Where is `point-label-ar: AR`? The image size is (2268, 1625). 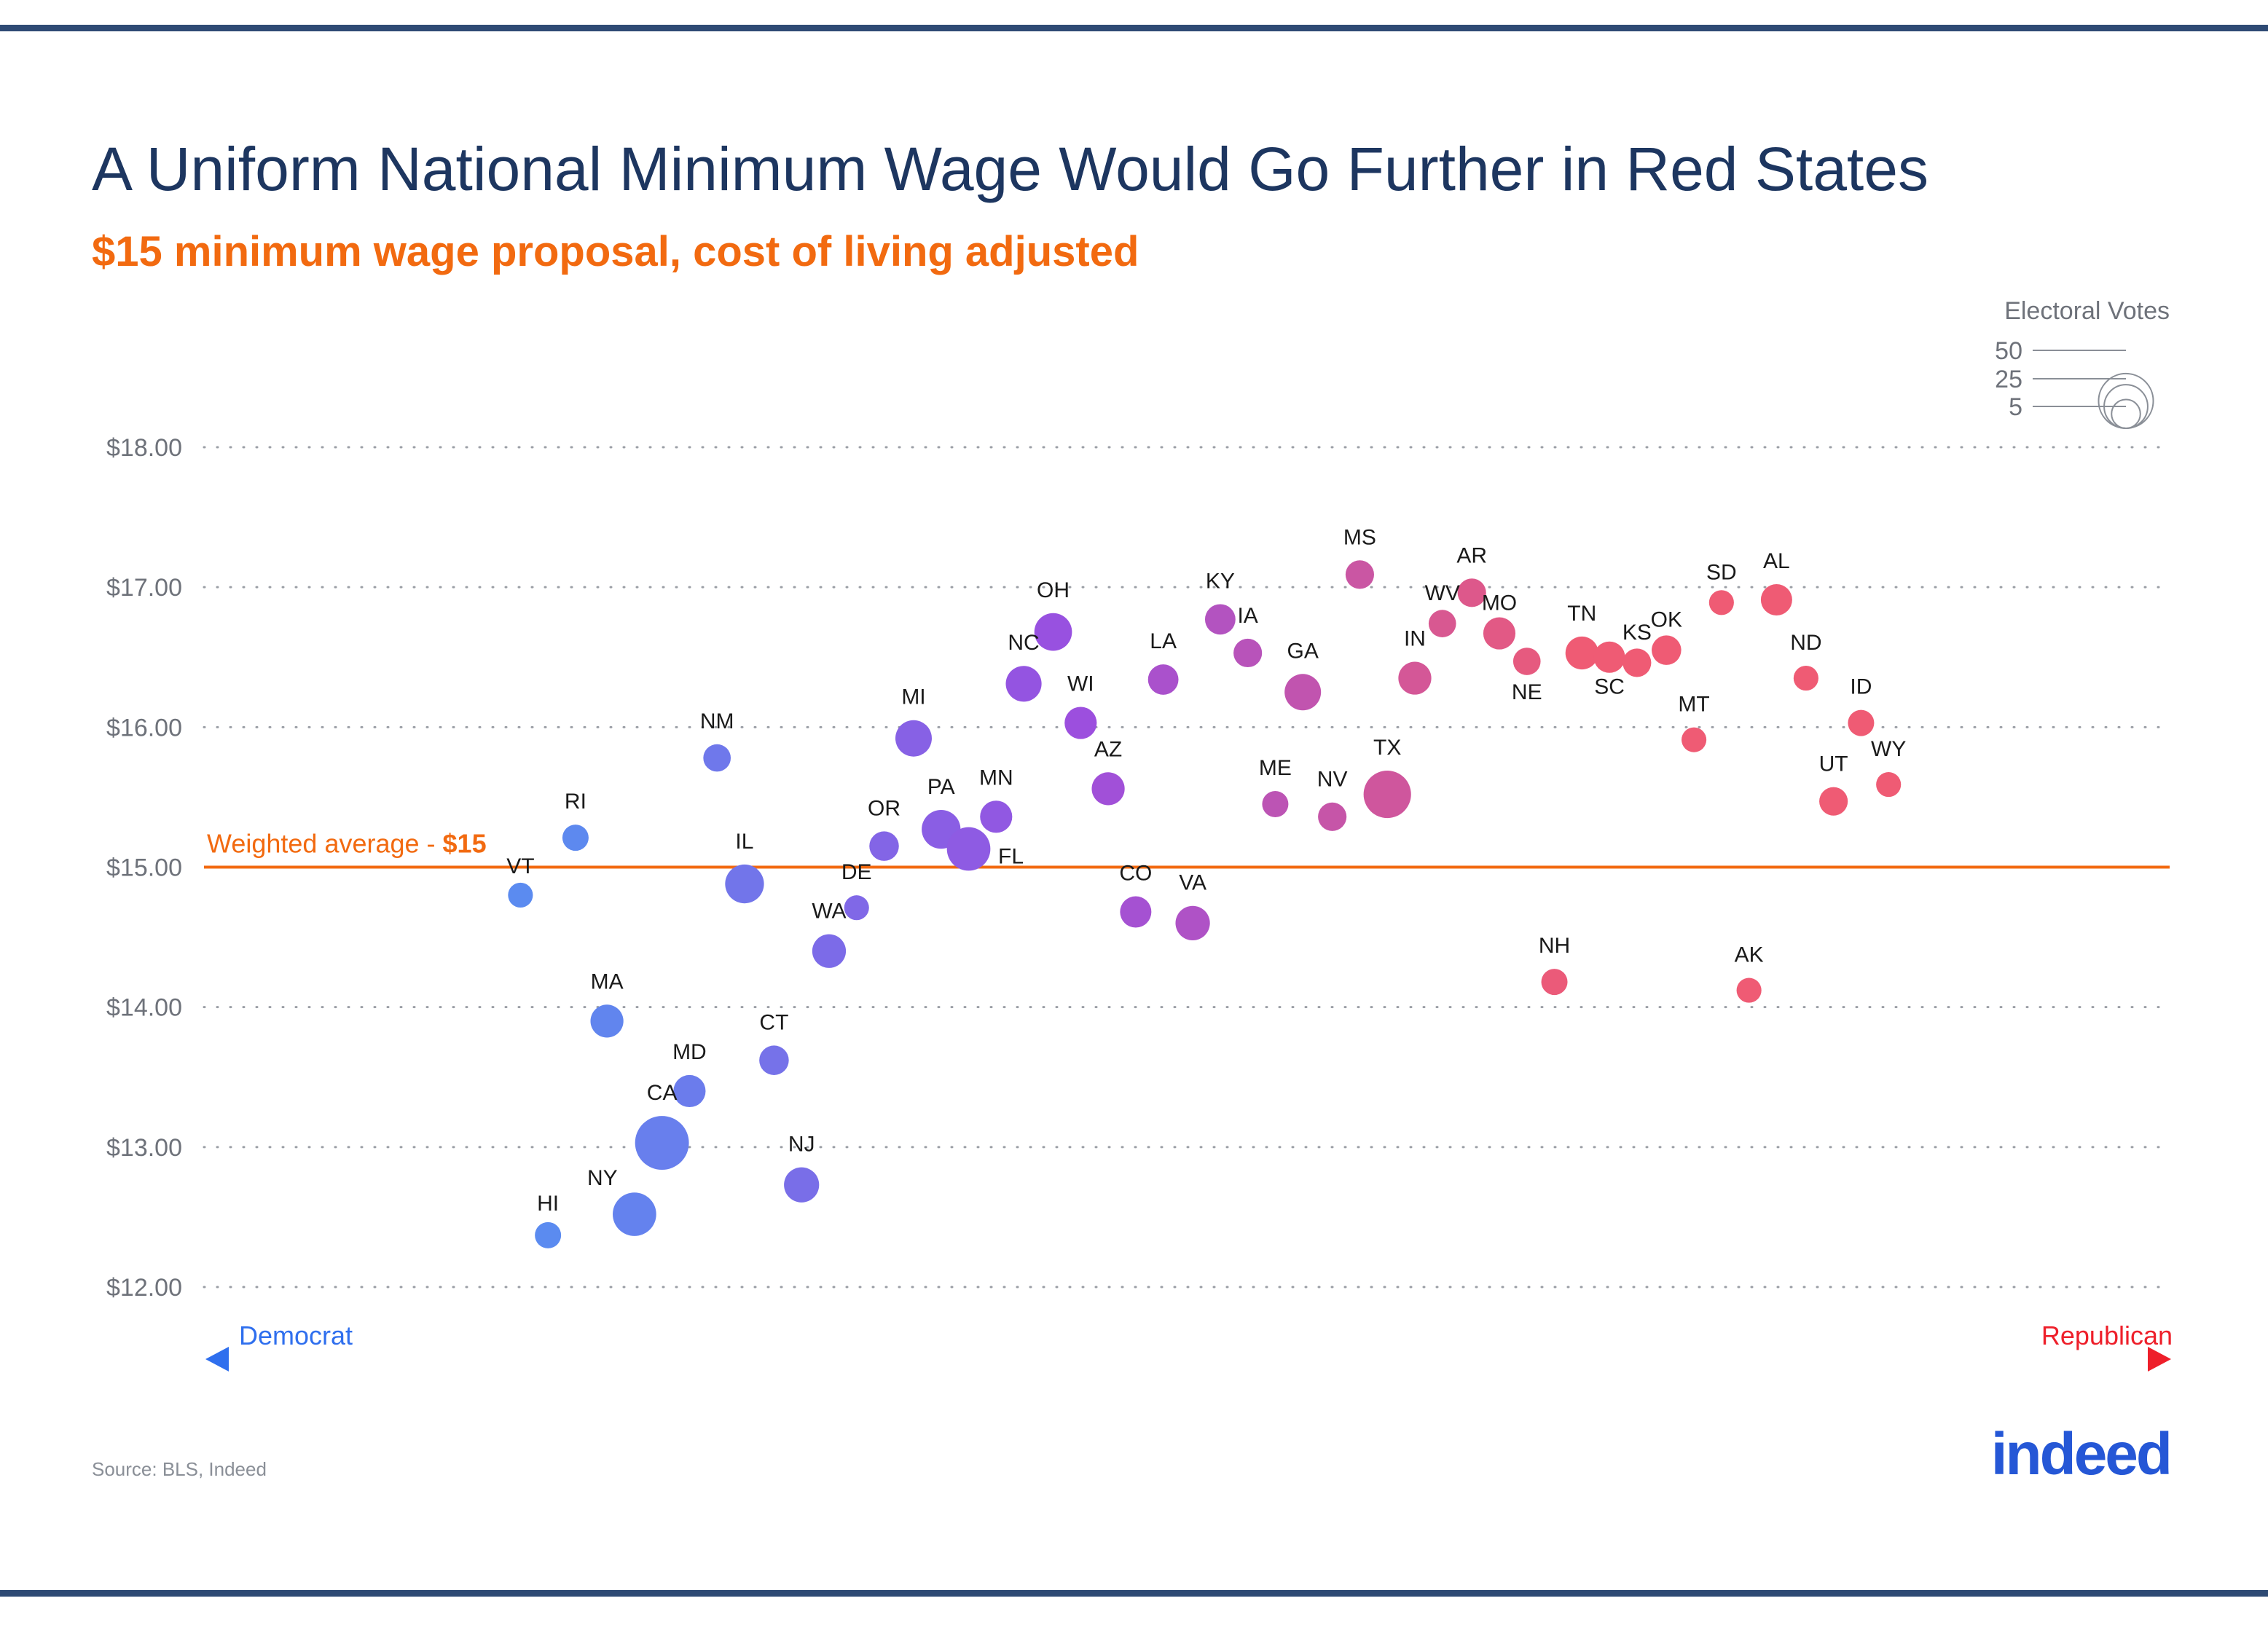
point-label-ar: AR is located at coordinates (1471, 555).